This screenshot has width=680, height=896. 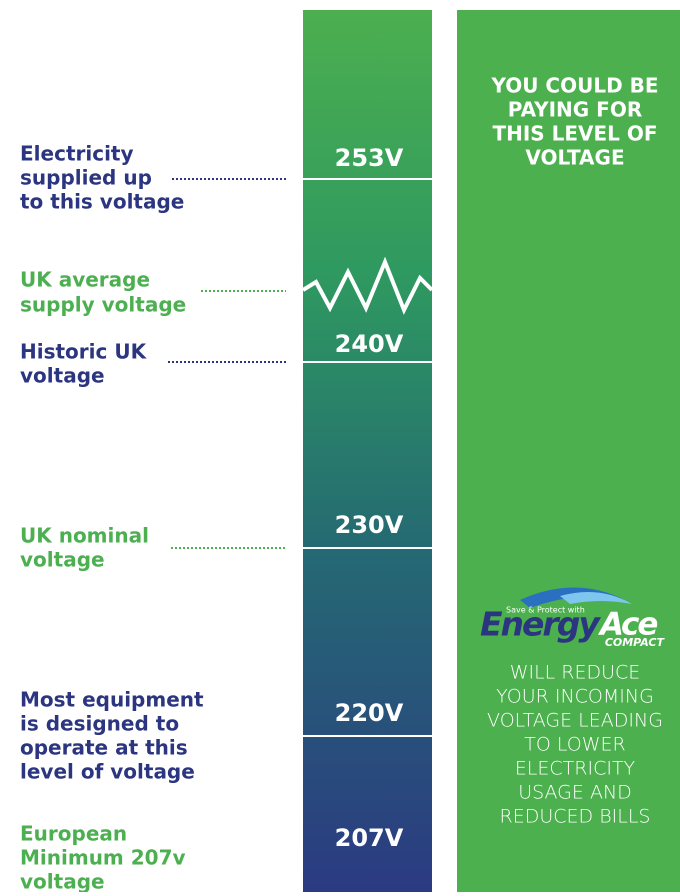 I want to click on dotted-leaders, so click(x=227, y=363).